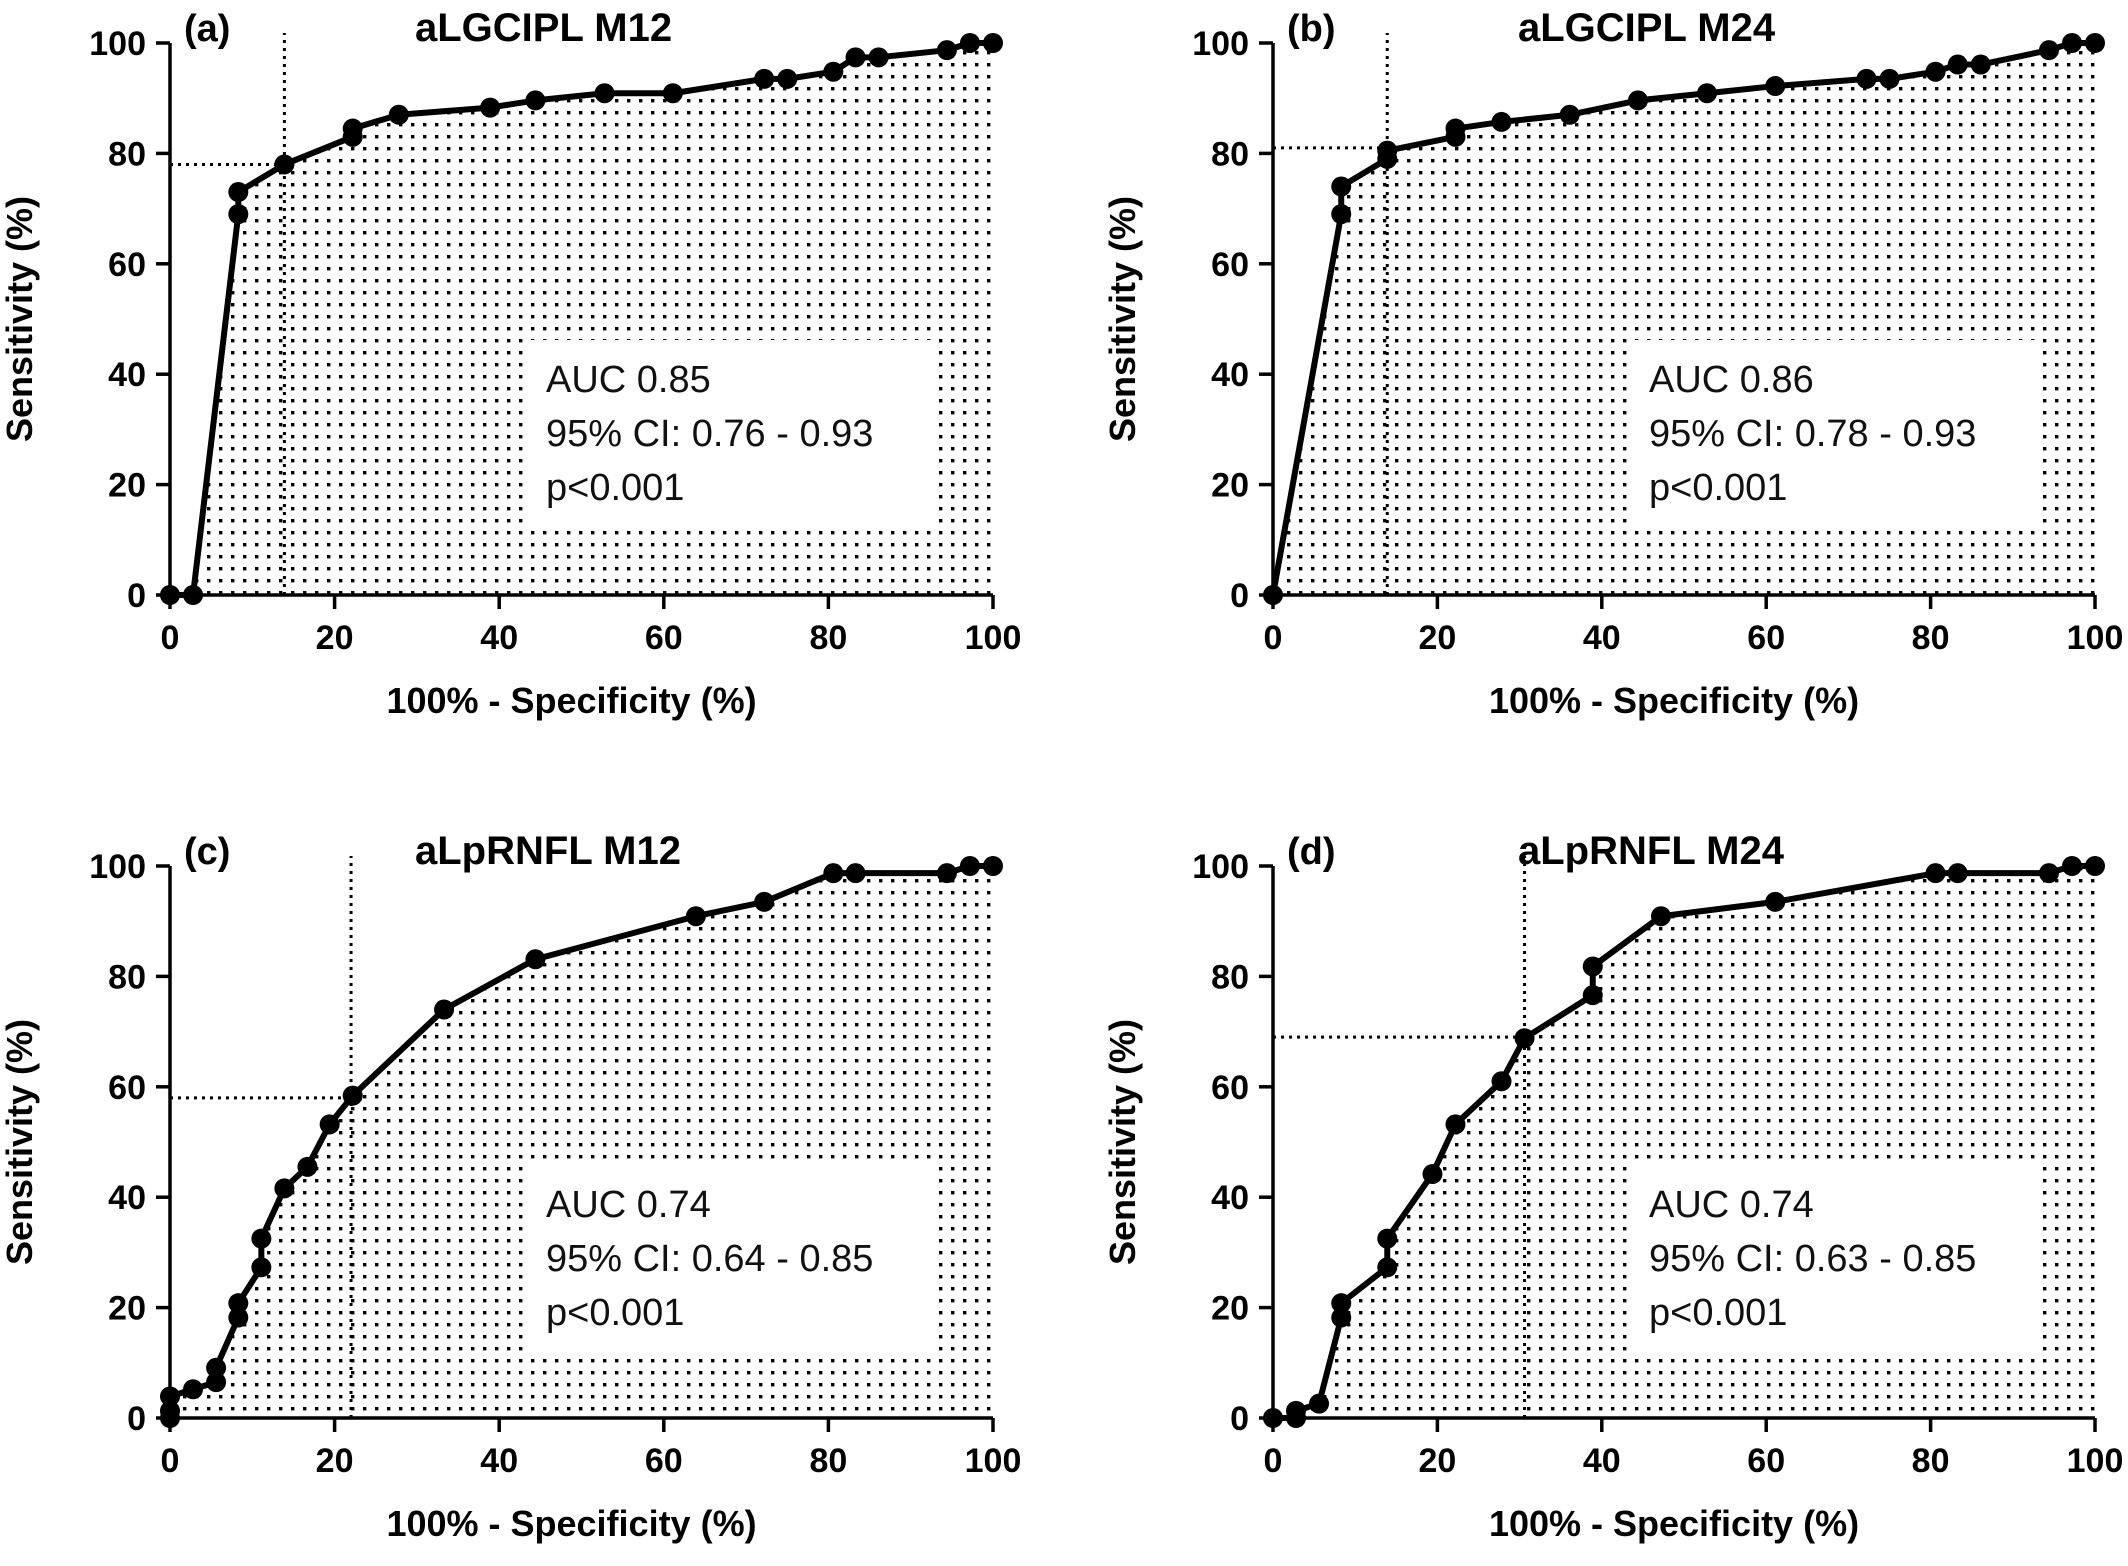 This screenshot has width=2128, height=1566. What do you see at coordinates (1651, 851) in the screenshot?
I see `panel-title: aLpRNFL M24` at bounding box center [1651, 851].